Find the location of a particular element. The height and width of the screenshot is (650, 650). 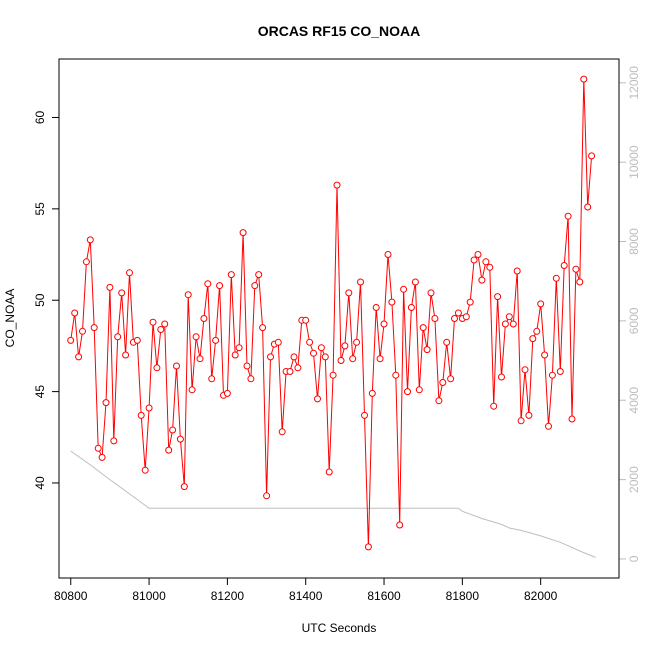

x-tick-label: 81800 is located at coordinates (463, 596).